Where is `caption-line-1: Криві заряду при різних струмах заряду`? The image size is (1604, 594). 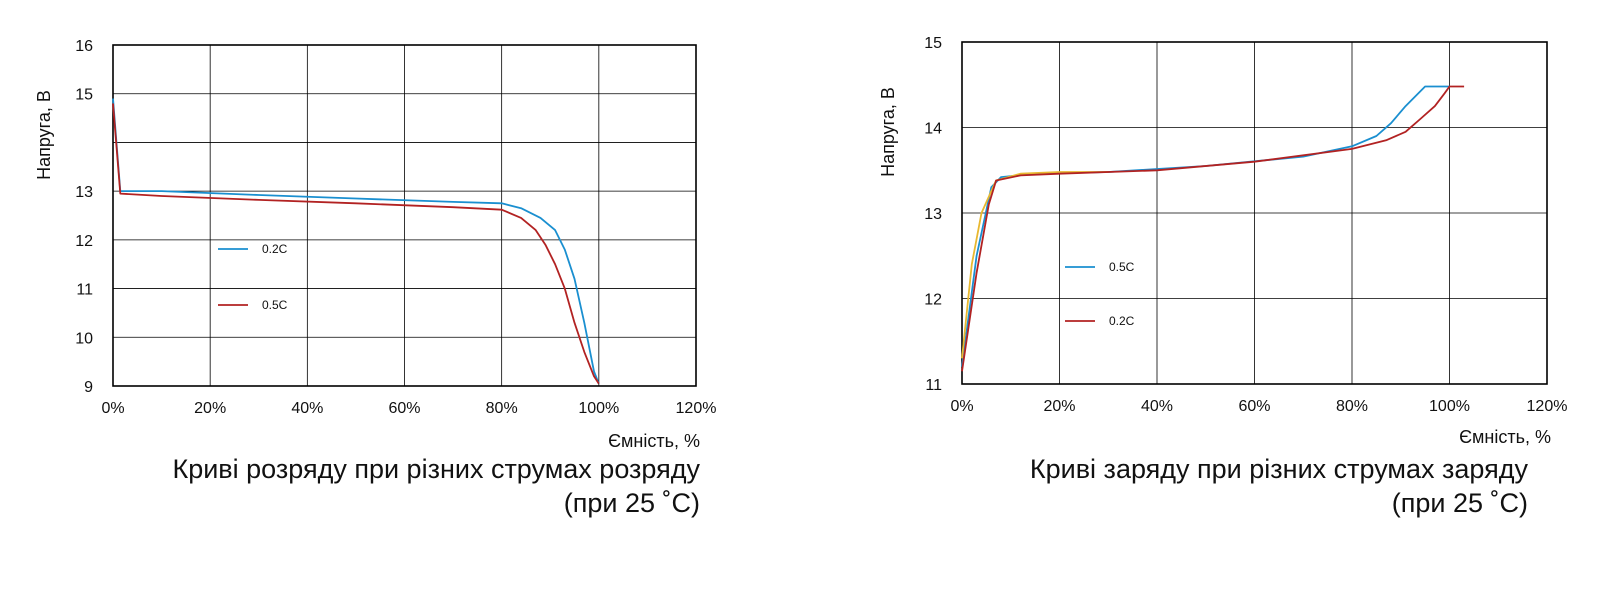 caption-line-1: Криві заряду при різних струмах заряду is located at coordinates (1278, 469).